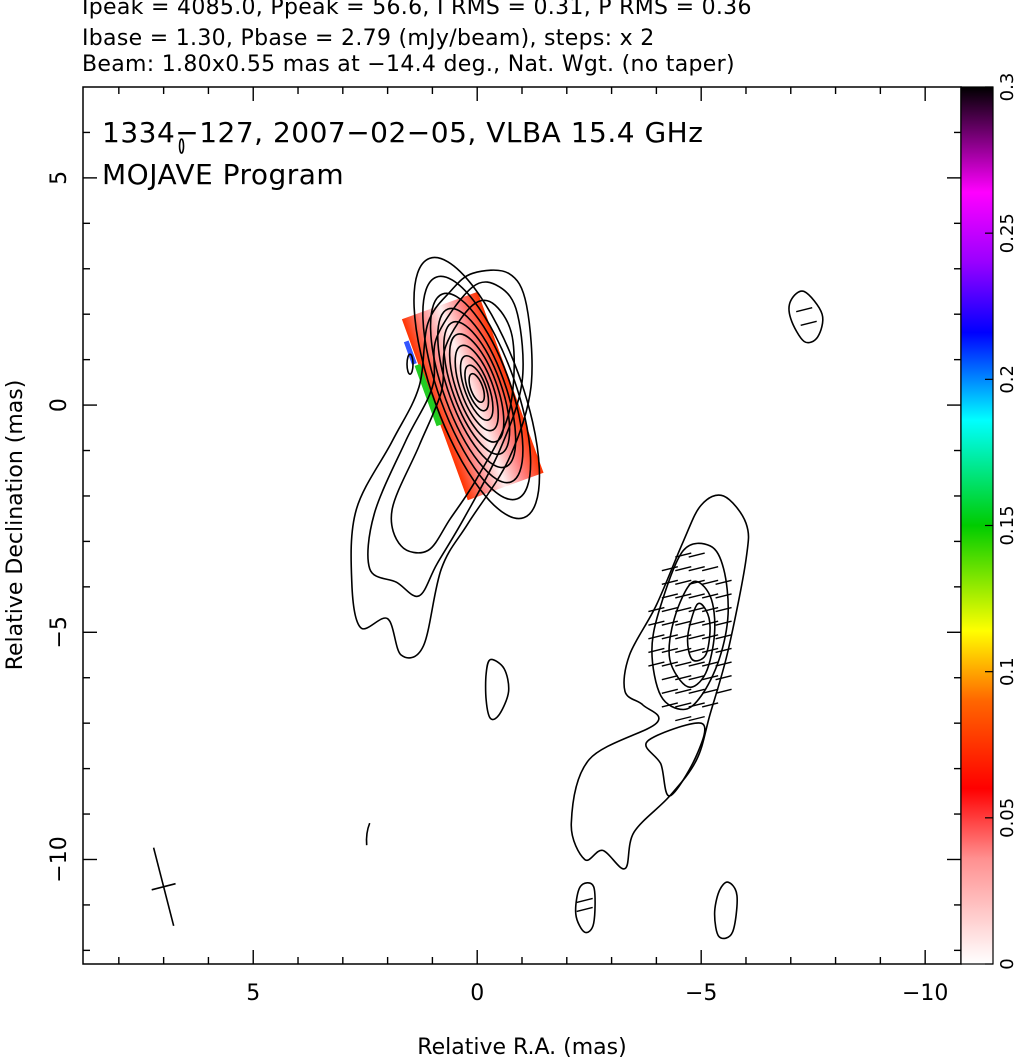  What do you see at coordinates (223, 174) in the screenshot?
I see `overlay-line-2: MOJAVE Program` at bounding box center [223, 174].